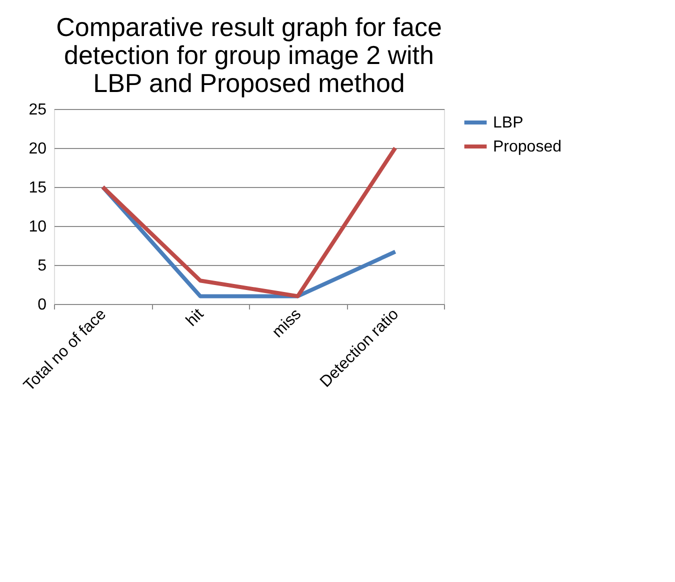 The image size is (675, 582). Describe the element at coordinates (508, 123) in the screenshot. I see `legend-label: LBP` at that location.